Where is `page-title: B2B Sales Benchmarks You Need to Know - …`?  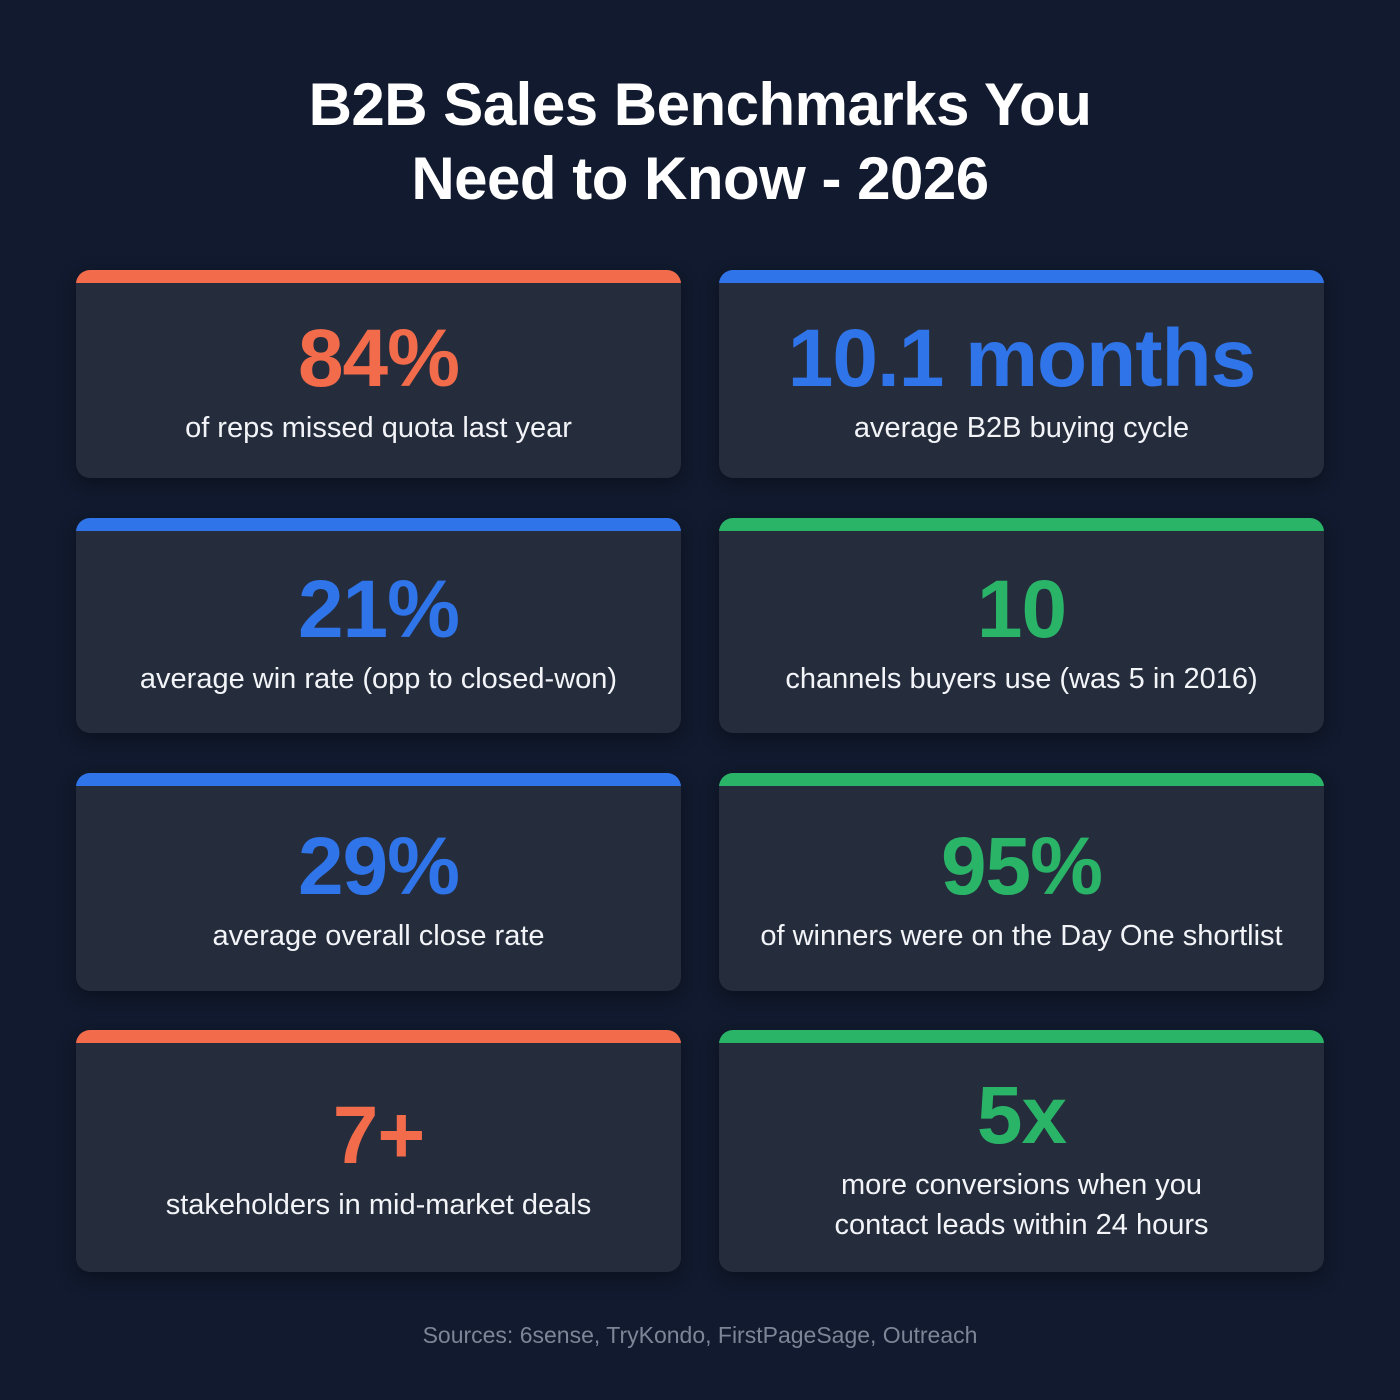 page-title: B2B Sales Benchmarks You Need to Know - … is located at coordinates (700, 142).